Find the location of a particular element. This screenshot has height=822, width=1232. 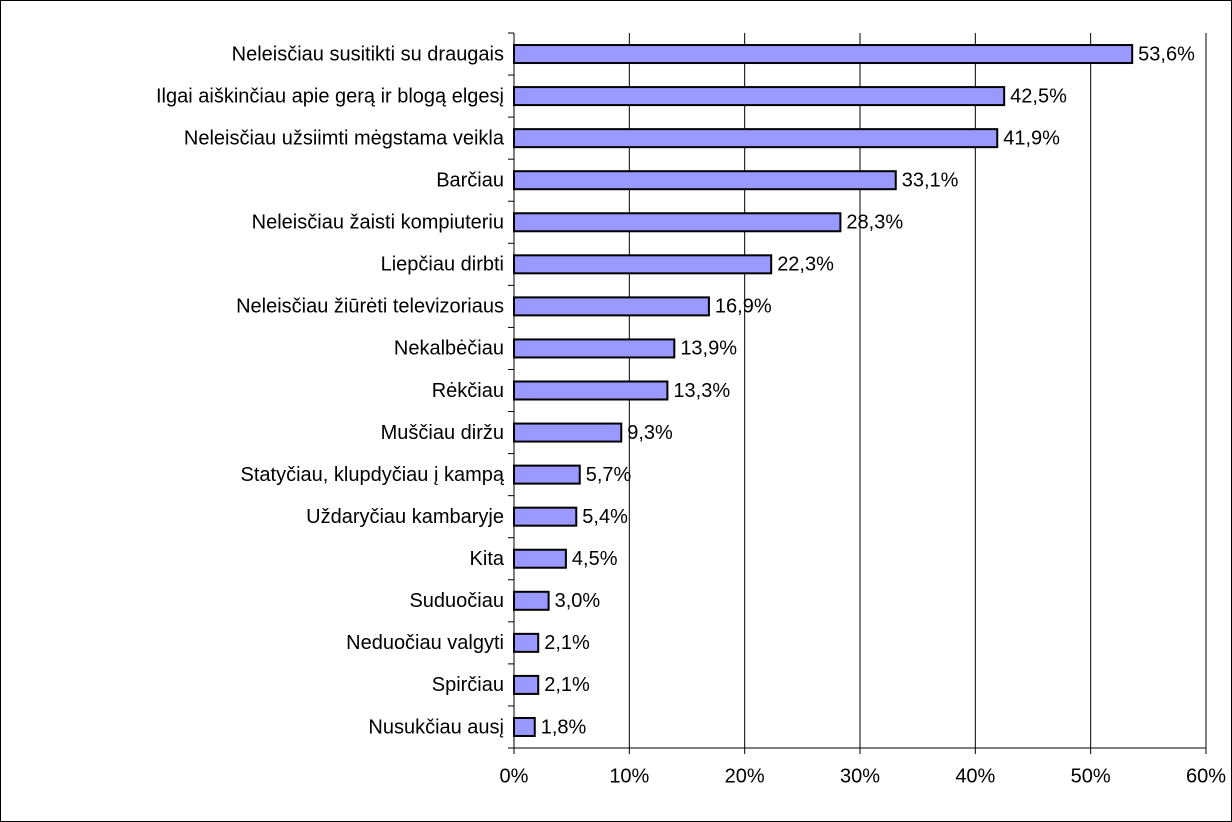

value-label: 1,8% is located at coordinates (564, 727).